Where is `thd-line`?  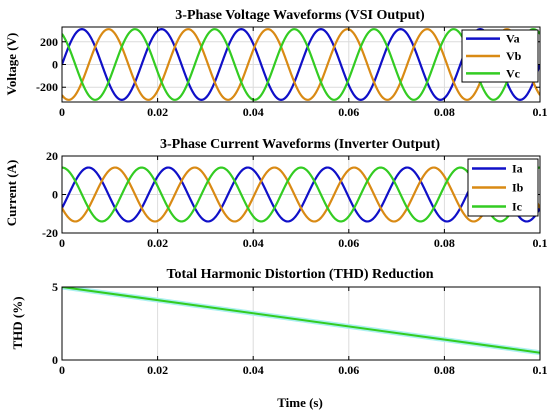
thd-line is located at coordinates (301, 320).